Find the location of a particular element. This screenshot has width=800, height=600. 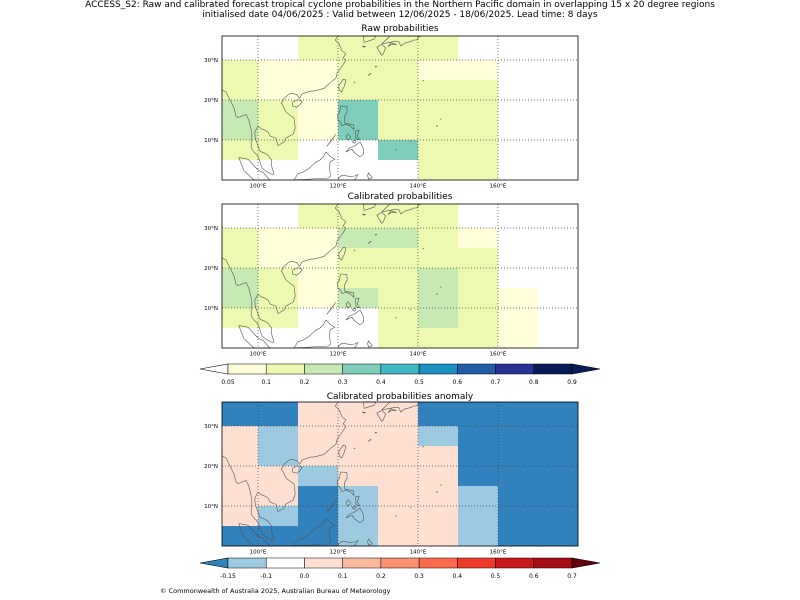

y-tick-label: 10°N is located at coordinates (211, 507).